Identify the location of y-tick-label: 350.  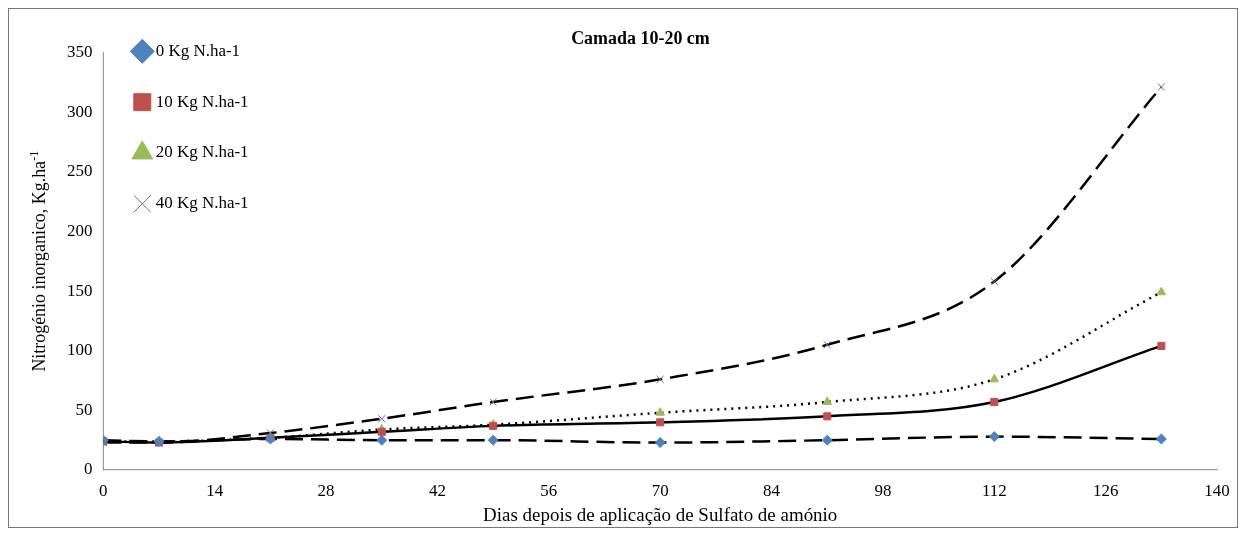
(79, 51).